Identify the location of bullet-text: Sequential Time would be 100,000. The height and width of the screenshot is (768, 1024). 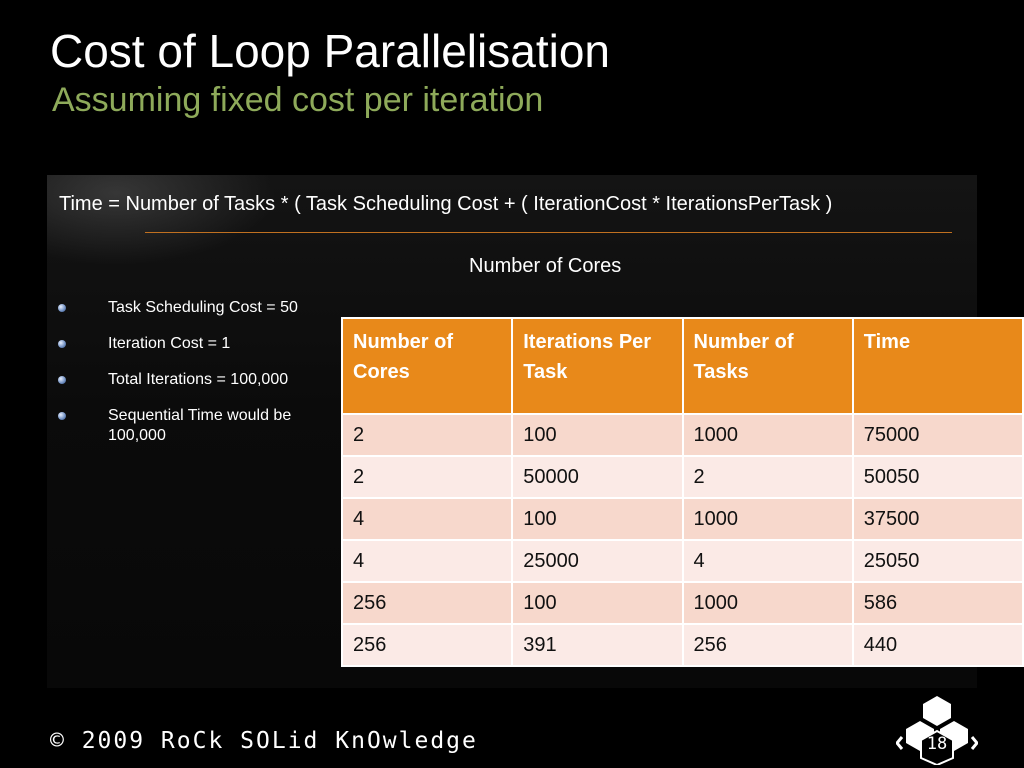
(200, 425).